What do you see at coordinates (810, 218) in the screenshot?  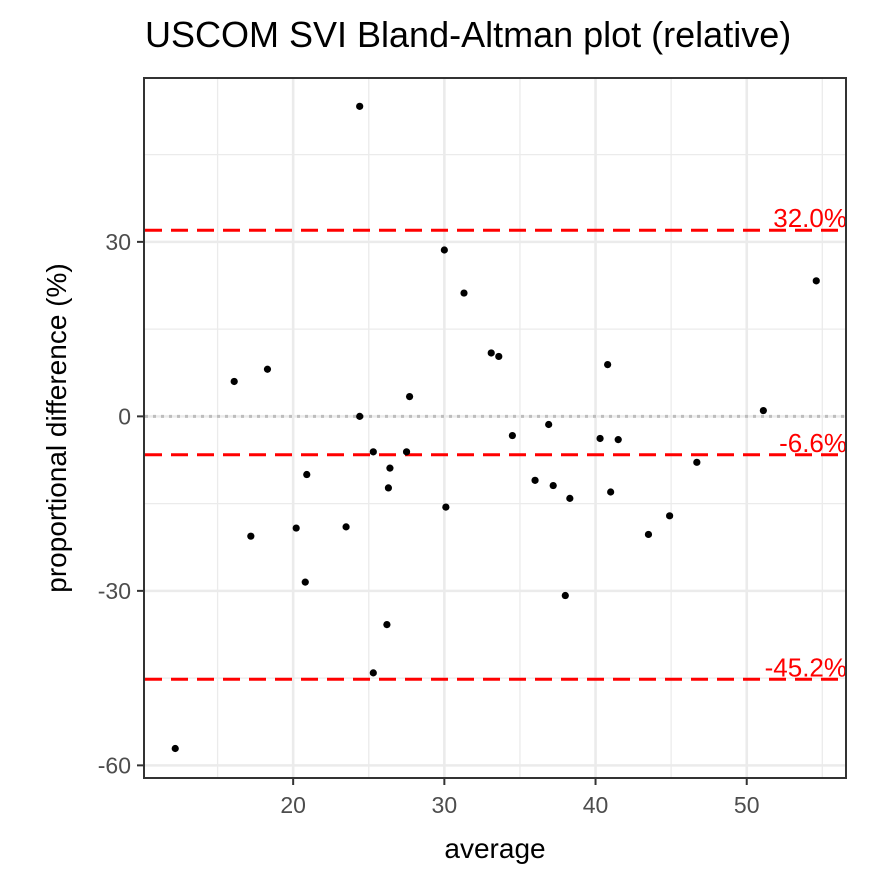 I see `limit-label: 32.0%` at bounding box center [810, 218].